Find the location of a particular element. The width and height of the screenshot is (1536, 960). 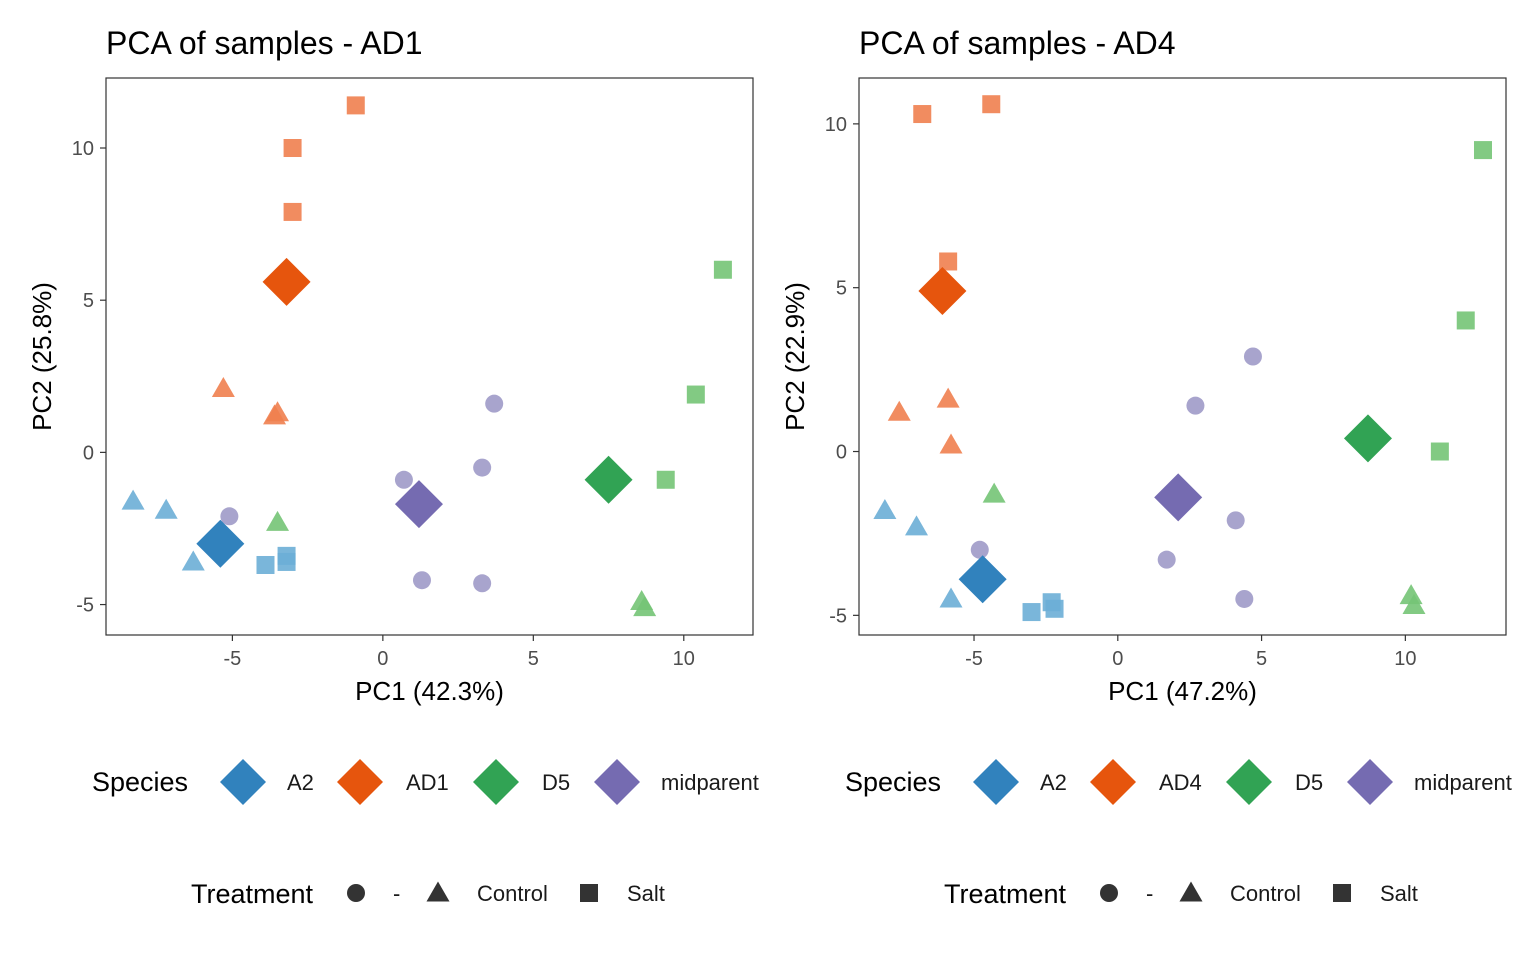

point-ad1-control is located at coordinates (278, 411).